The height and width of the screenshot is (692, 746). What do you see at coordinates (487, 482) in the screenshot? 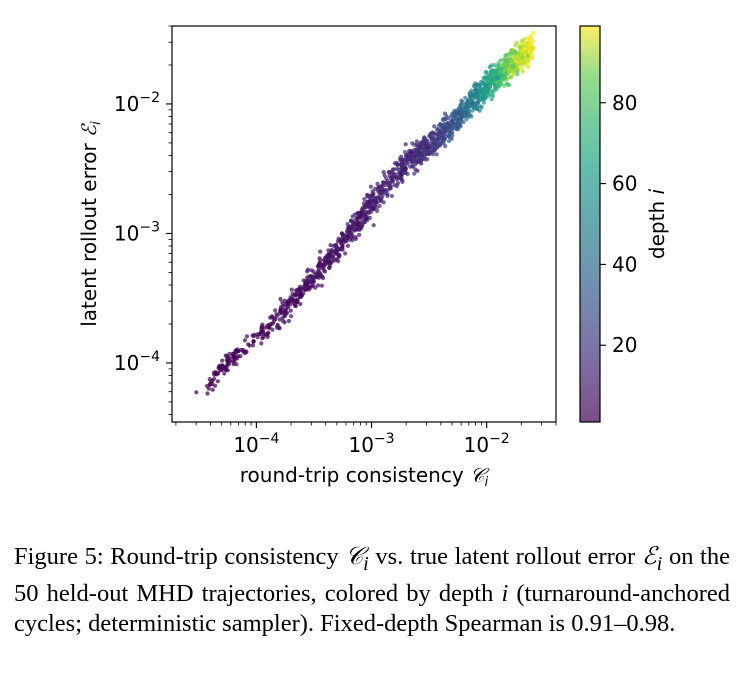
I see `x-axis-label-subscript: i` at bounding box center [487, 482].